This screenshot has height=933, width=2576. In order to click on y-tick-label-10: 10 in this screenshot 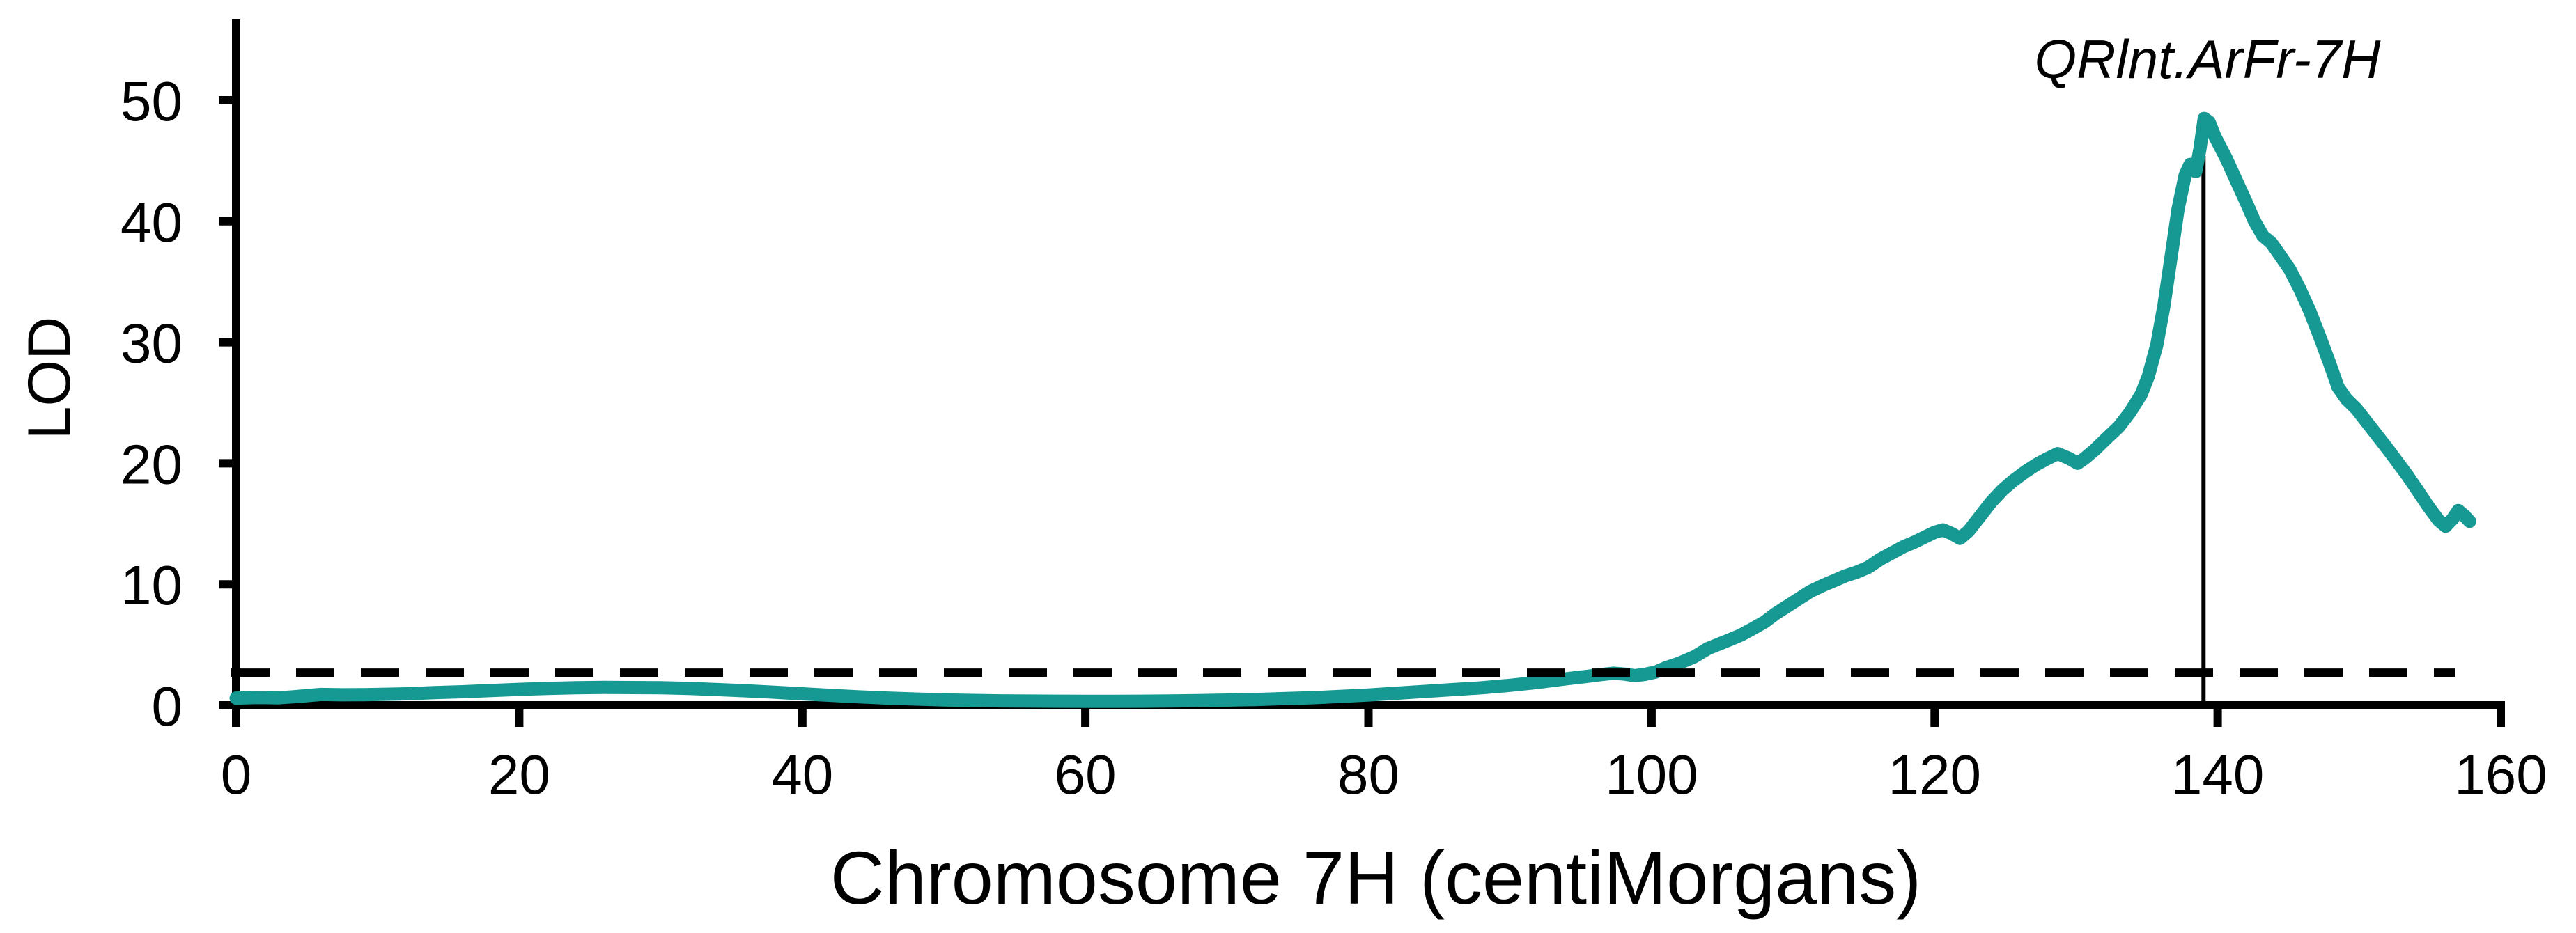, I will do `click(152, 585)`.